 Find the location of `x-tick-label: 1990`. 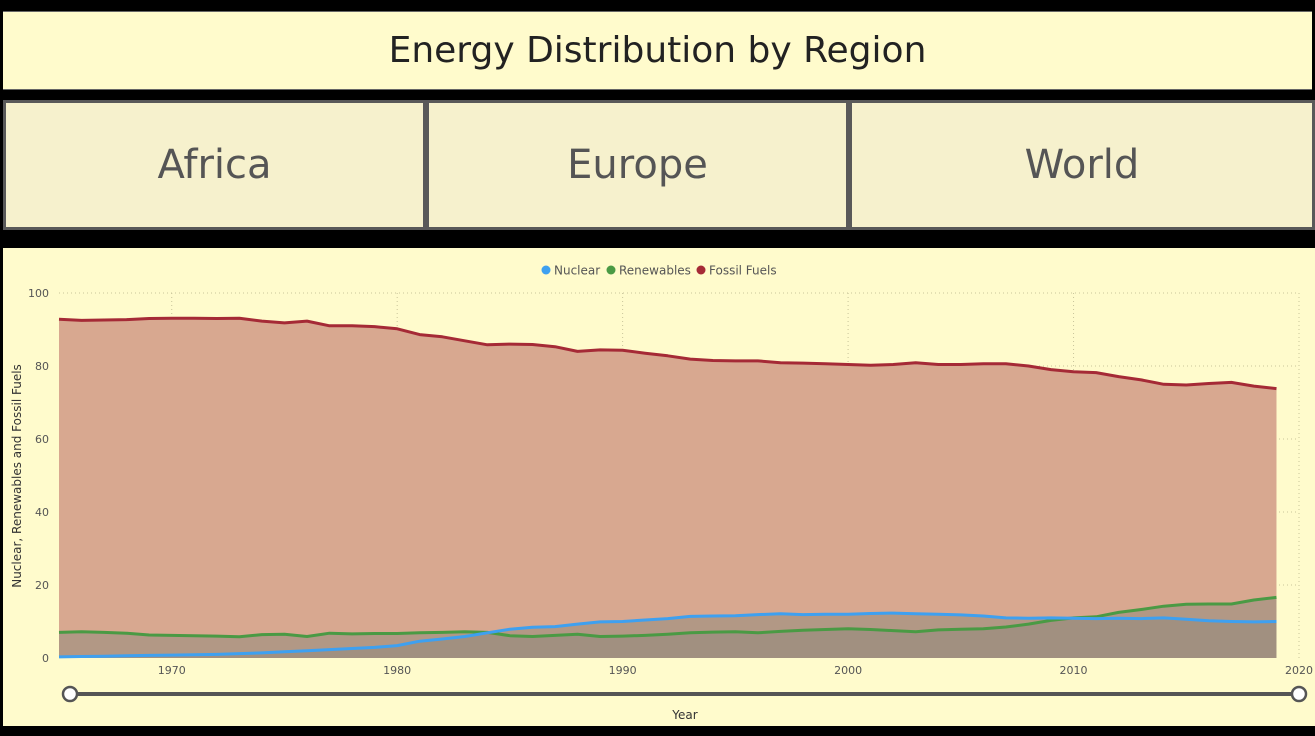

x-tick-label: 1990 is located at coordinates (623, 670).